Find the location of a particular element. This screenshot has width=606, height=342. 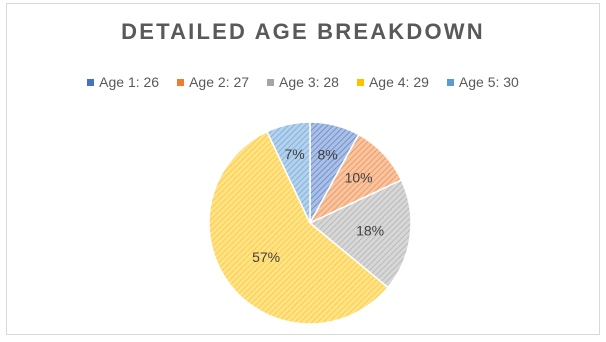

legend-item-age-4: Age 4: 29 is located at coordinates (392, 82).